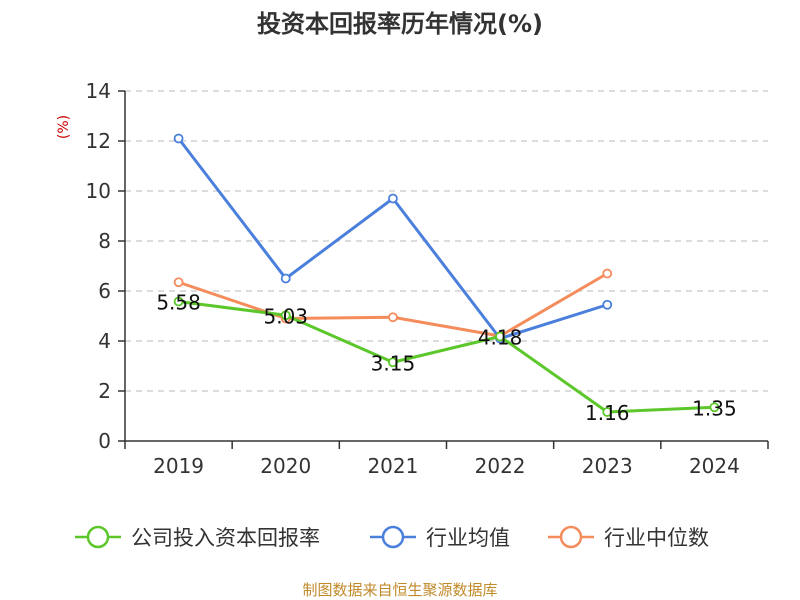 The height and width of the screenshot is (600, 800). I want to click on y-axis-unit: (%), so click(64, 127).